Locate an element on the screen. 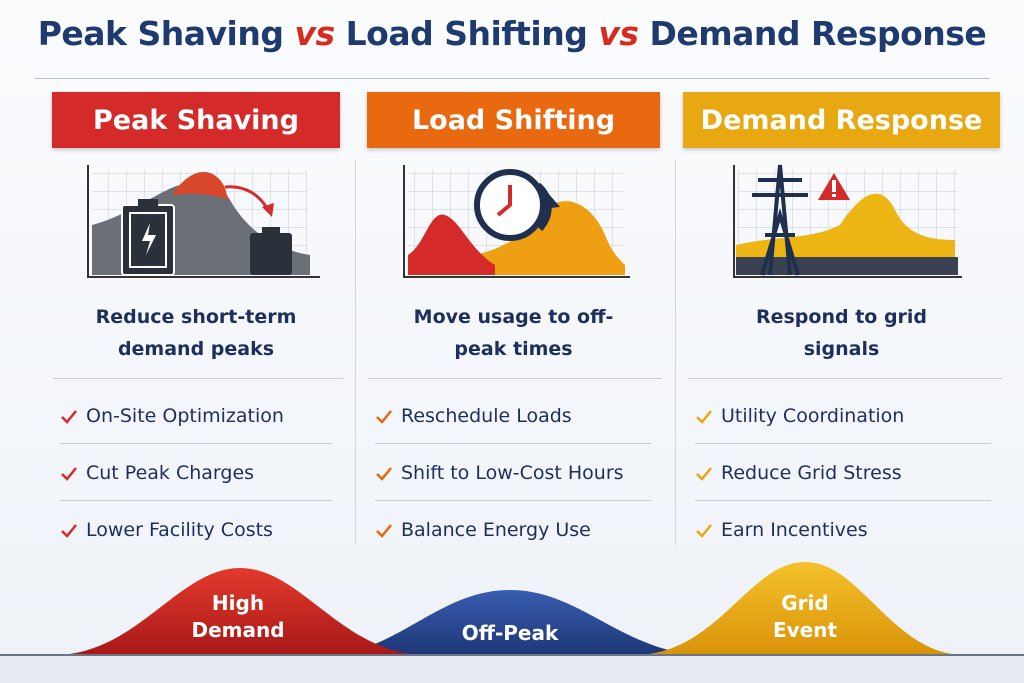 Image resolution: width=1024 pixels, height=683 pixels. demand-response-icon is located at coordinates (847, 221).